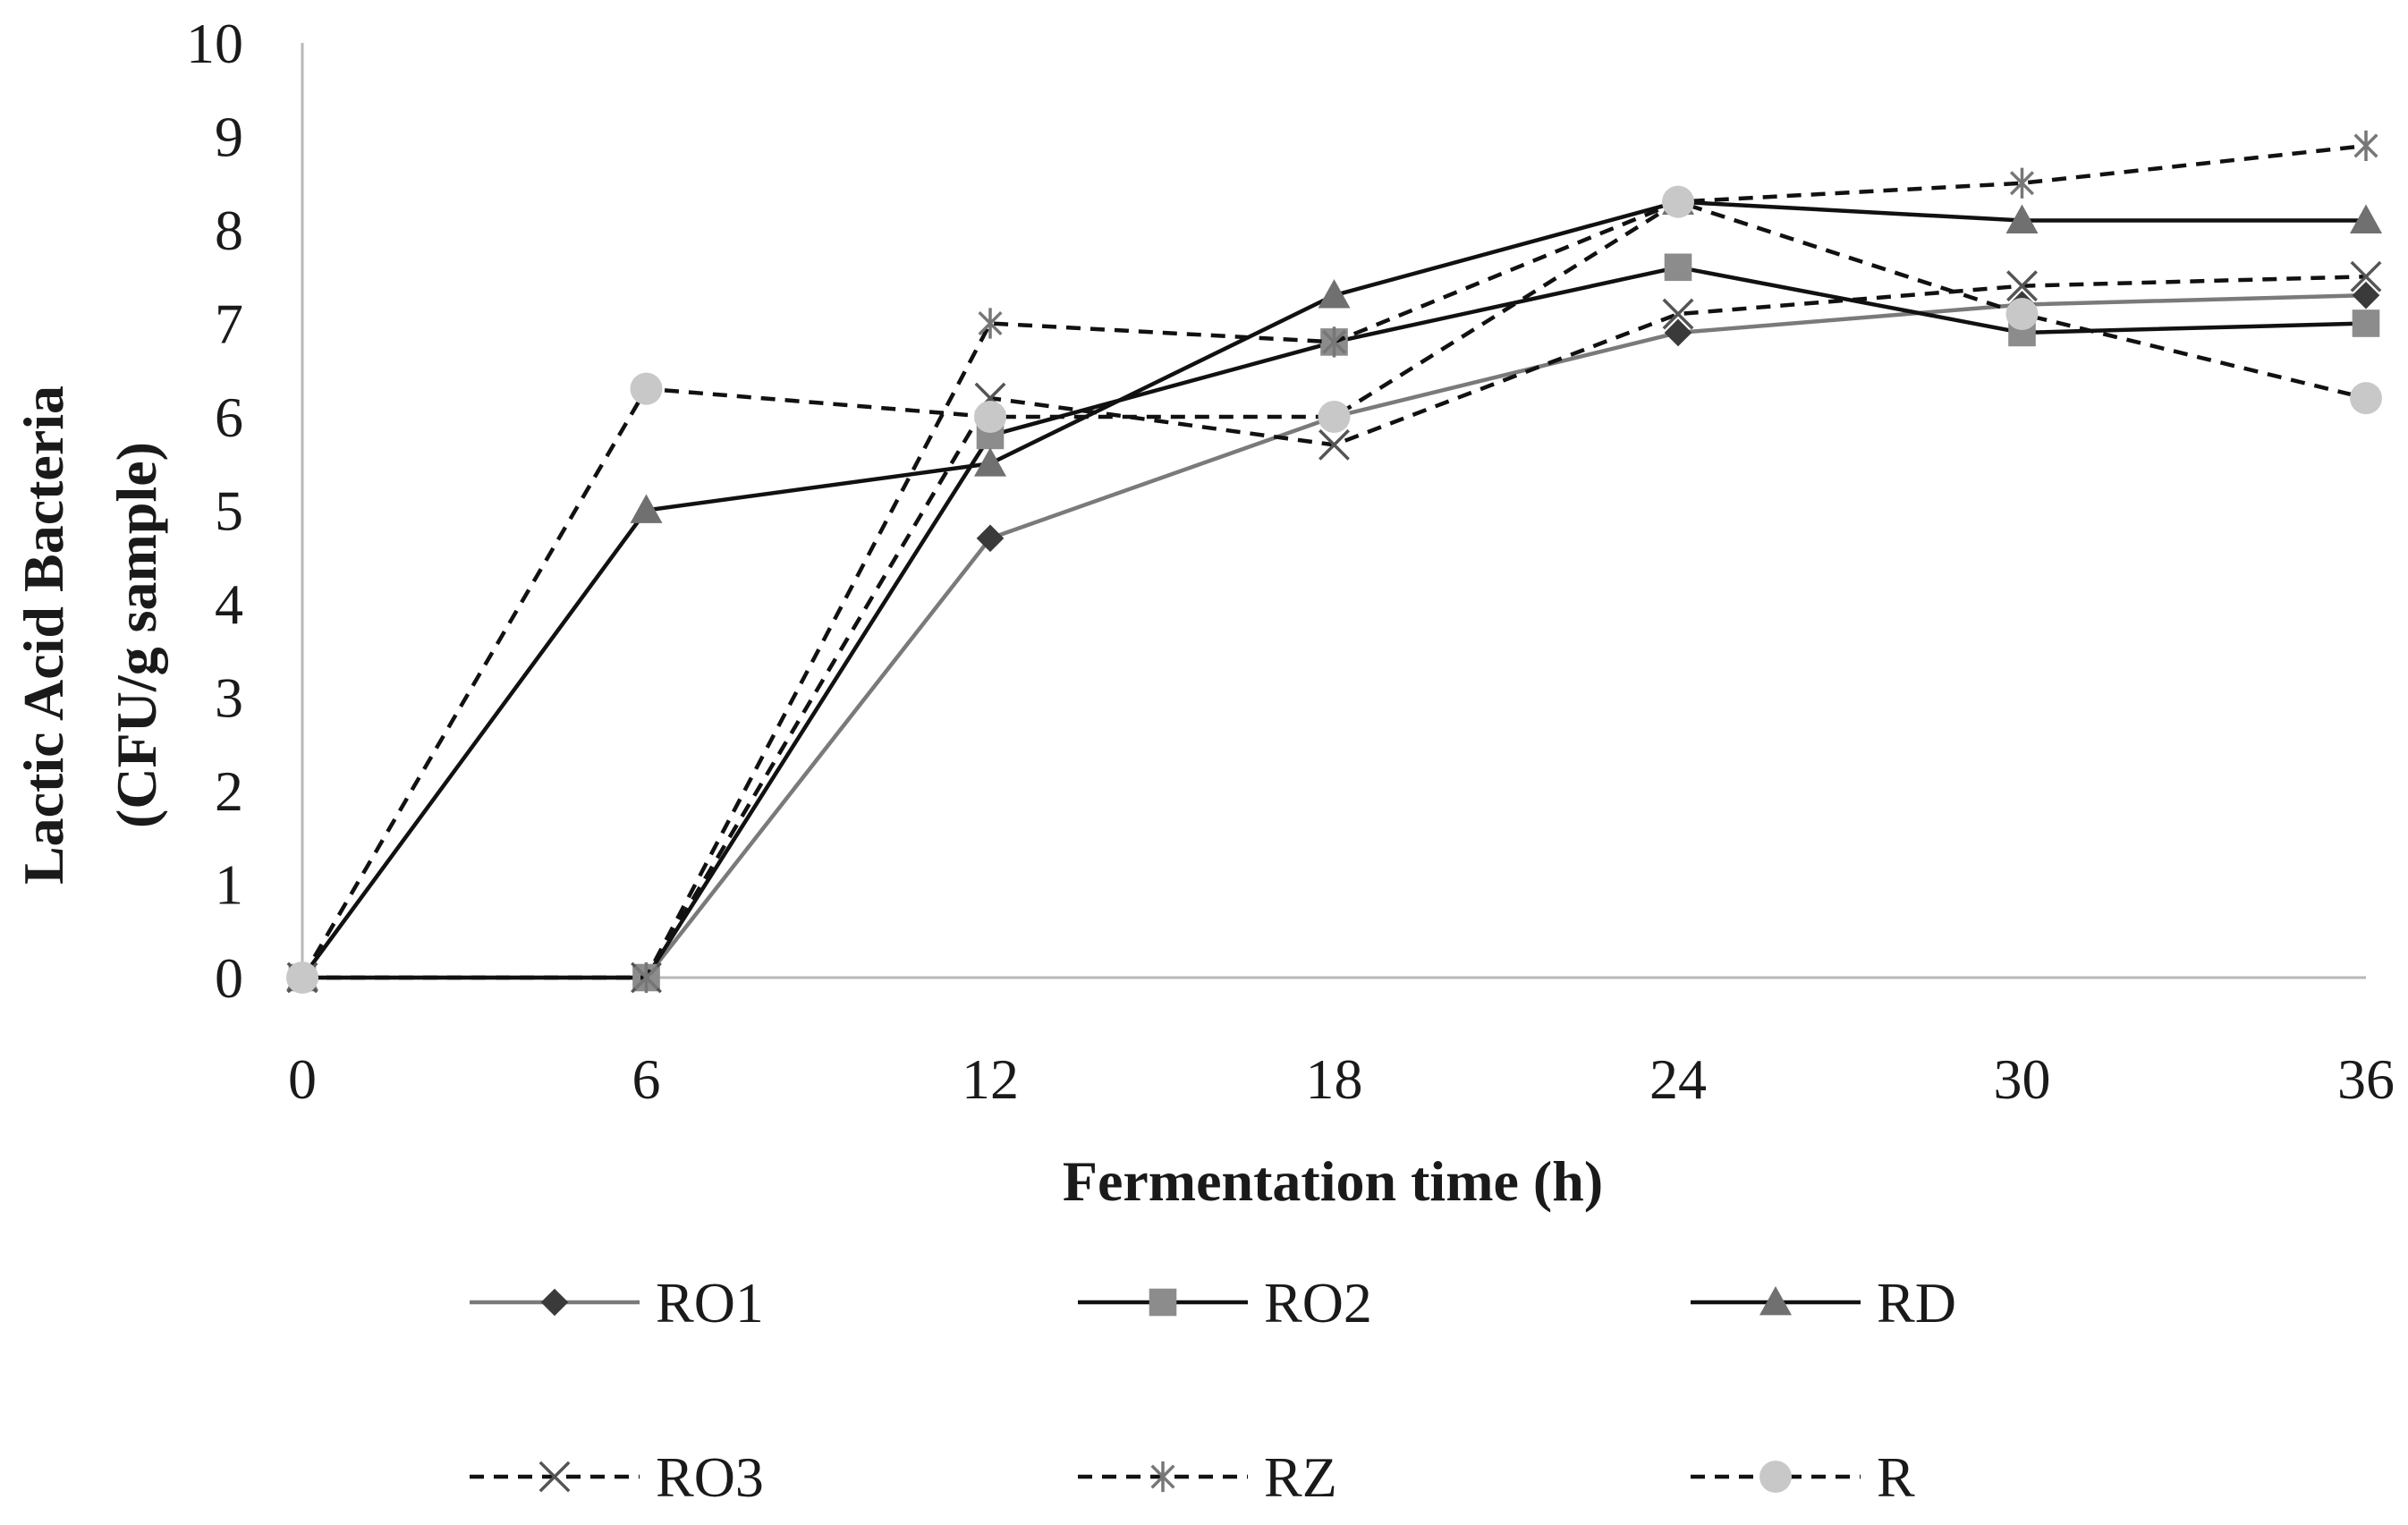 The height and width of the screenshot is (1525, 2408). I want to click on y-tick-label: 2, so click(229, 791).